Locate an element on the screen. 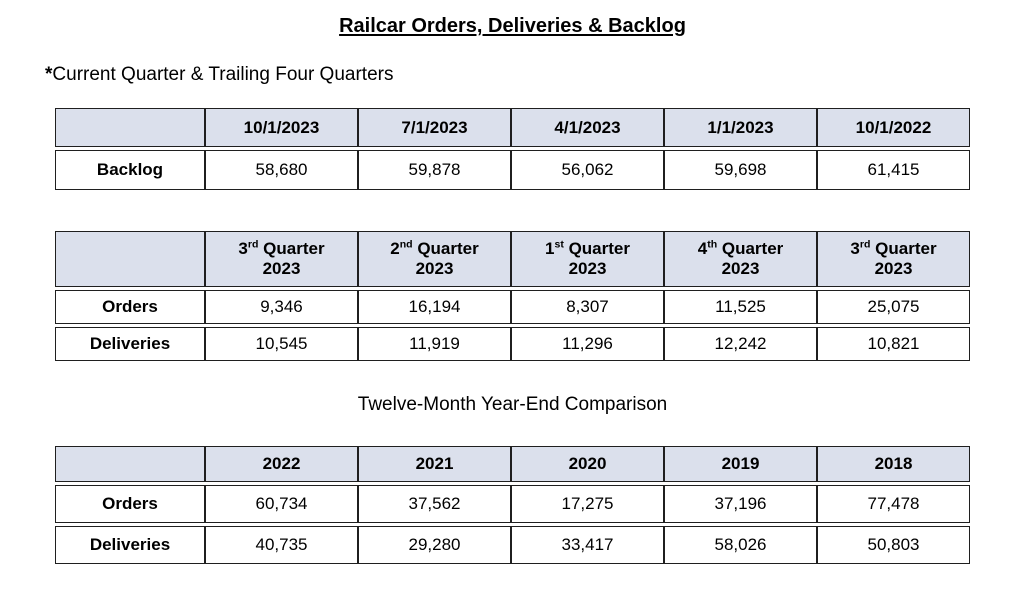  data-cell: 9,346 is located at coordinates (281, 307).